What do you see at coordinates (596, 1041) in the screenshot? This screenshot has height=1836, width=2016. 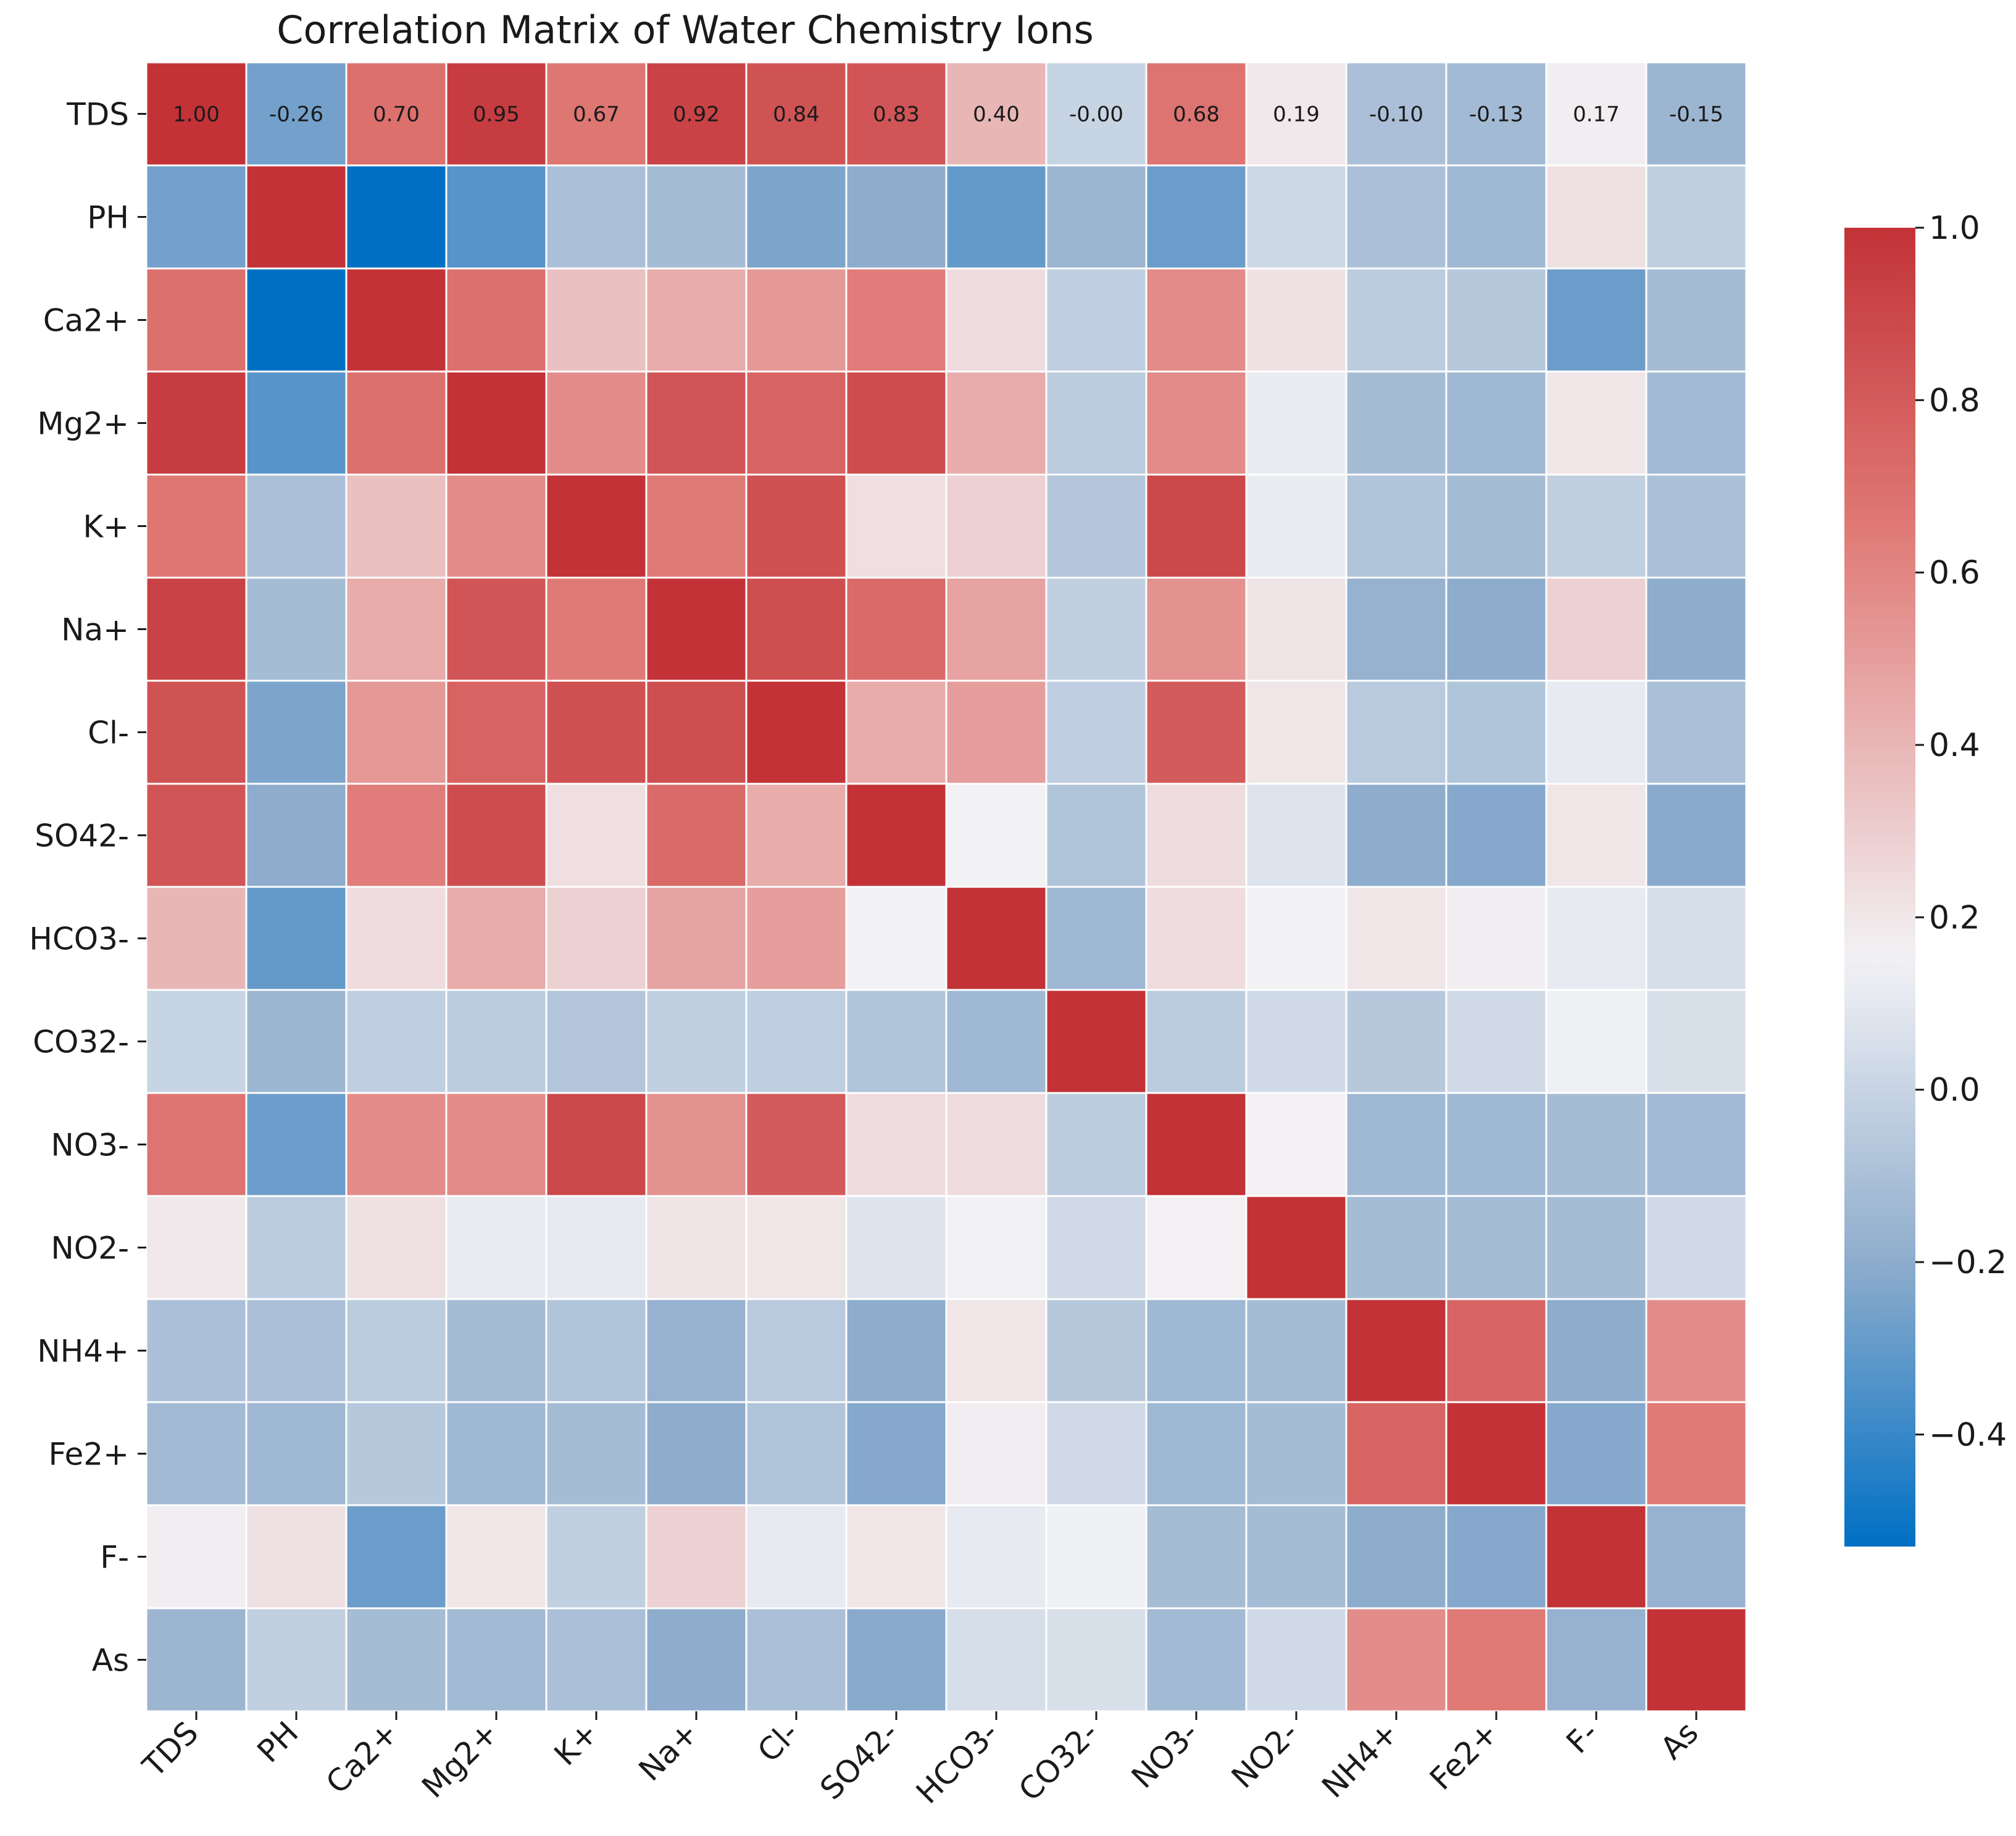 I see `heatmap-cell-CO32--K+` at bounding box center [596, 1041].